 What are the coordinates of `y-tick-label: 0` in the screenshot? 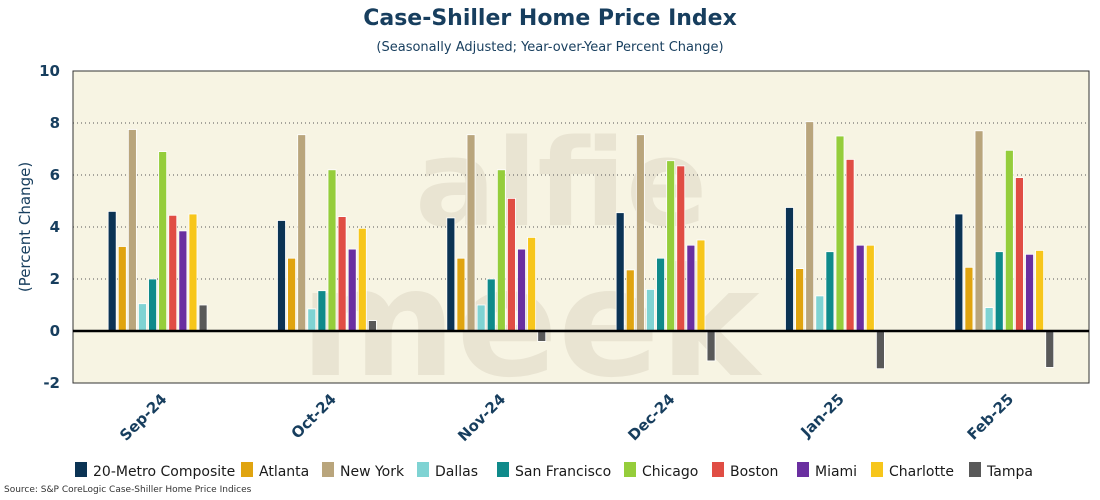 It's located at (55, 331).